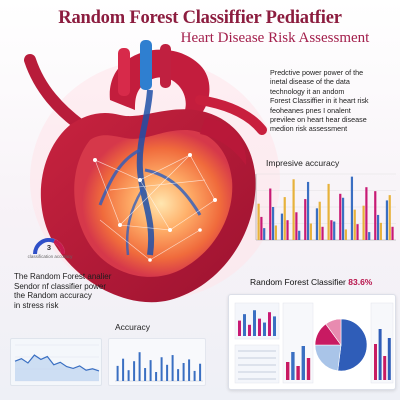 This screenshot has width=400, height=400. I want to click on accuracy-bar-chart, so click(325, 207).